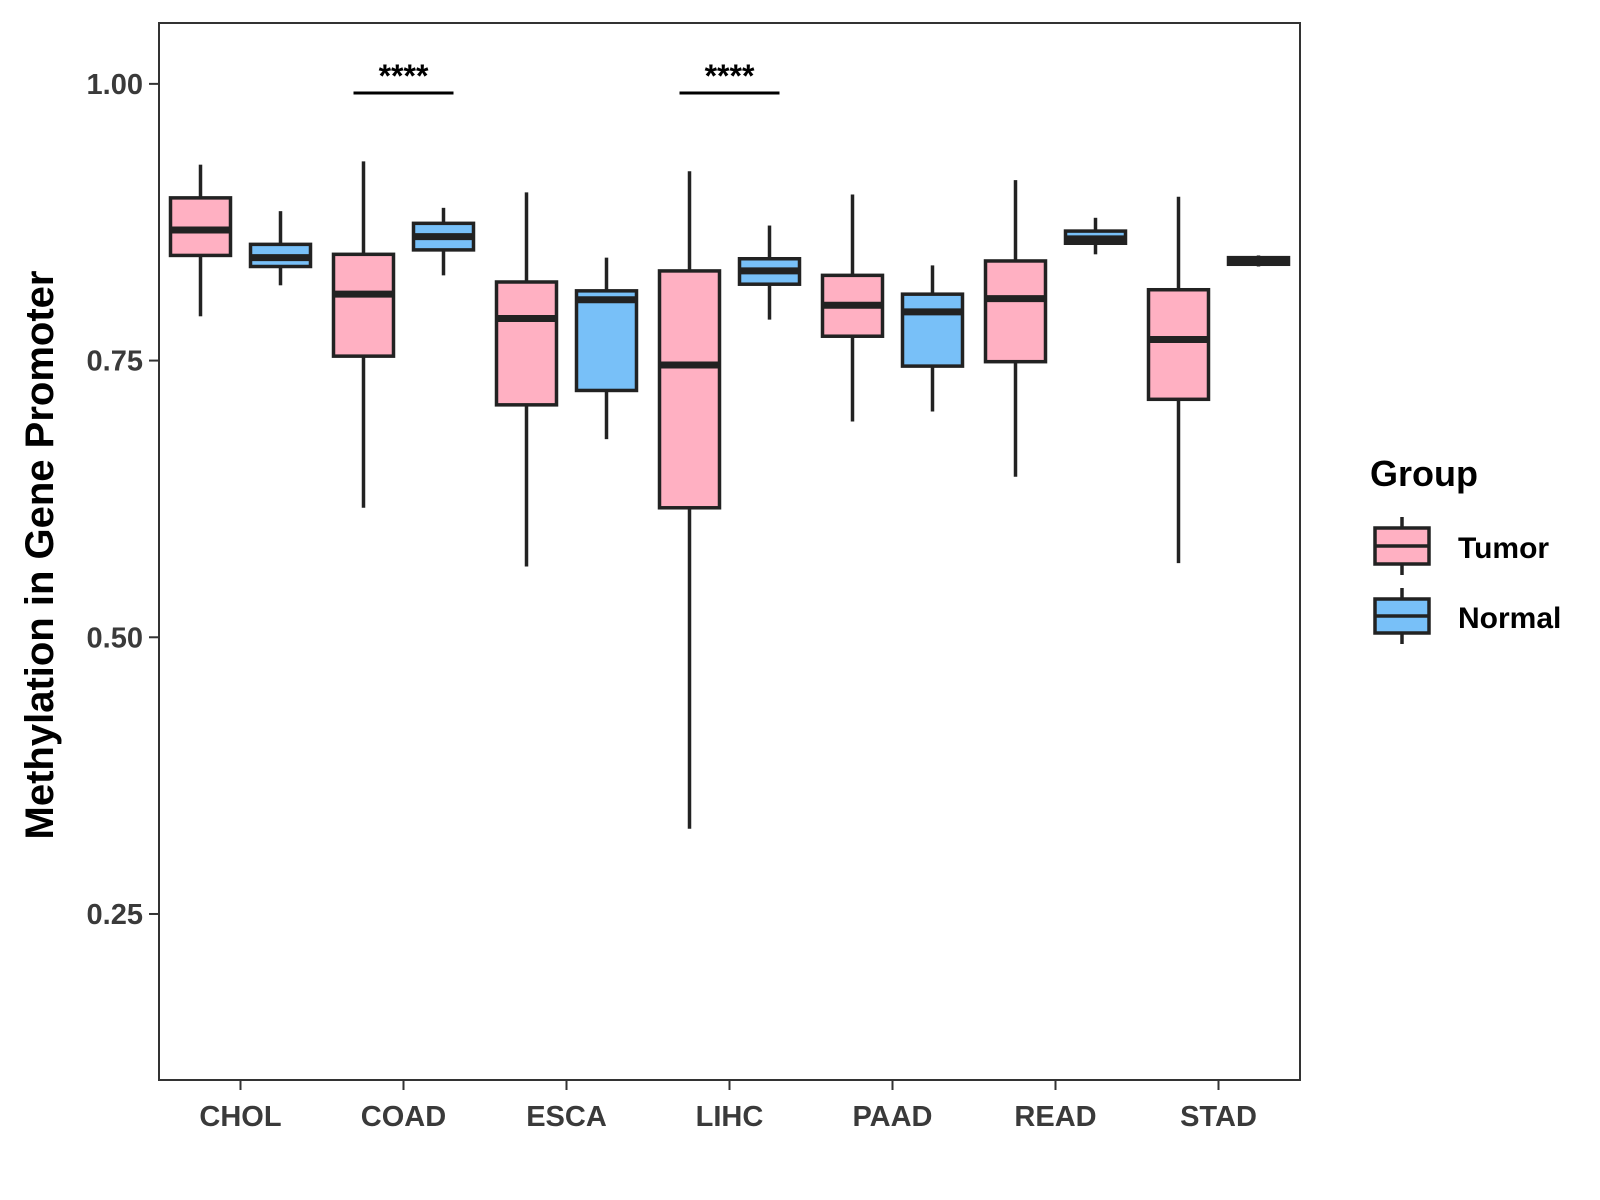 This screenshot has width=1600, height=1200. Describe the element at coordinates (566, 1117) in the screenshot. I see `x-tick-label: ESCA` at that location.